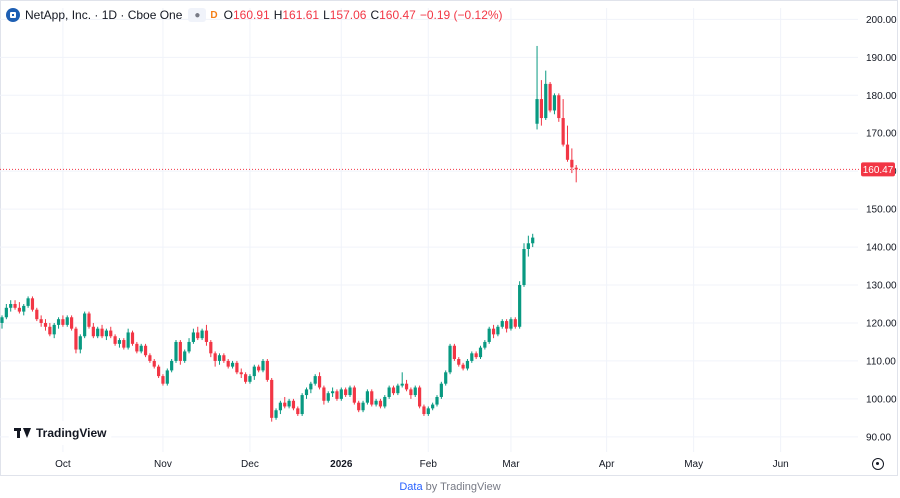 Image resolution: width=900 pixels, height=498 pixels. Describe the element at coordinates (411, 487) in the screenshot. I see `data-link: Data` at that location.